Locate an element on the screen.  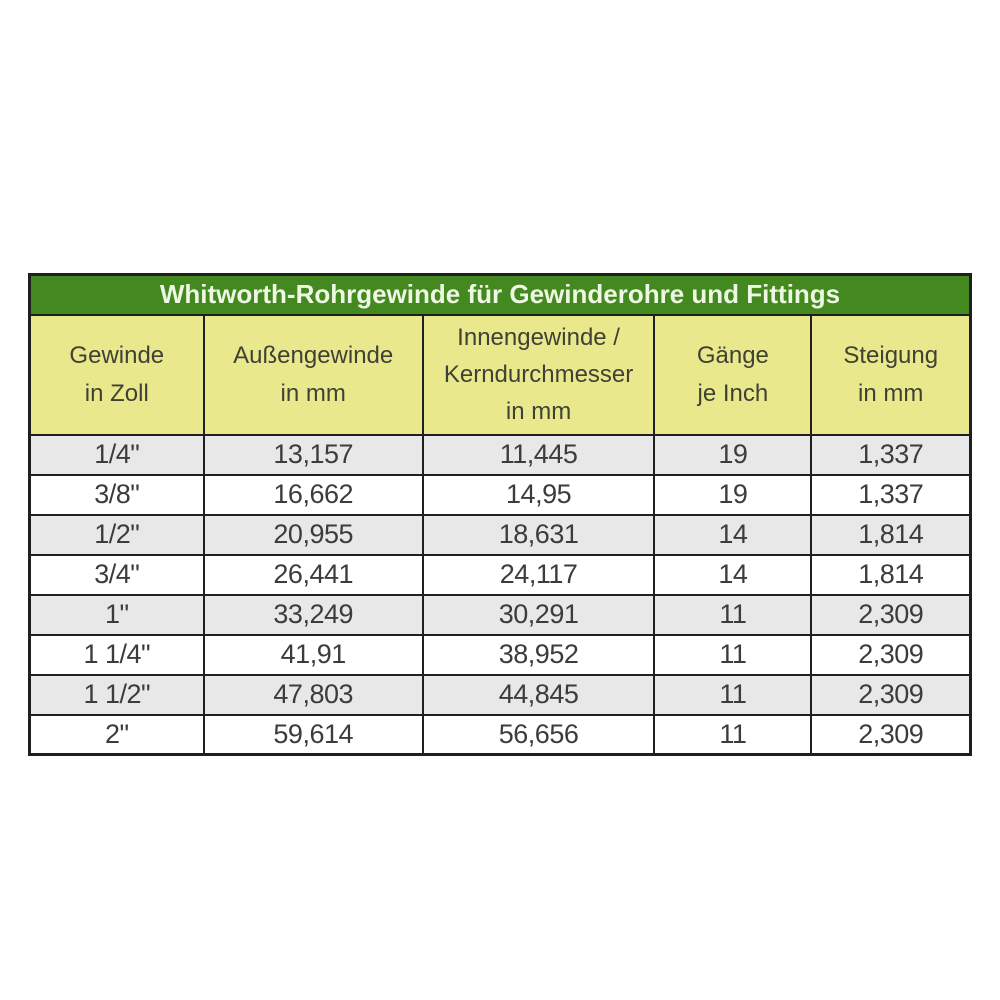
column-header-3: Gänge je Inch is located at coordinates (733, 374).